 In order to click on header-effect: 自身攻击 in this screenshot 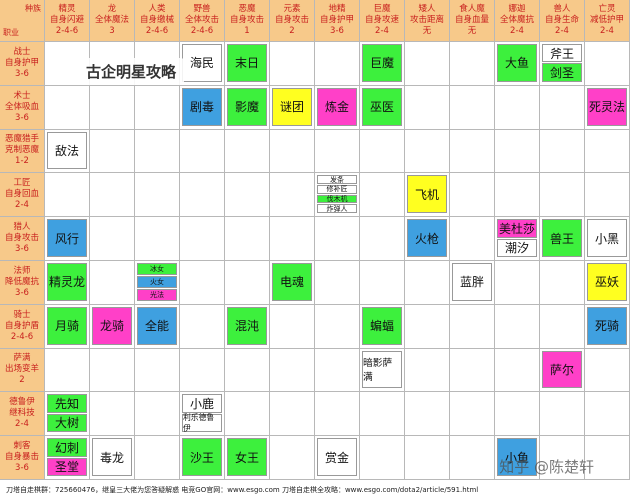, I will do `click(291, 20)`.